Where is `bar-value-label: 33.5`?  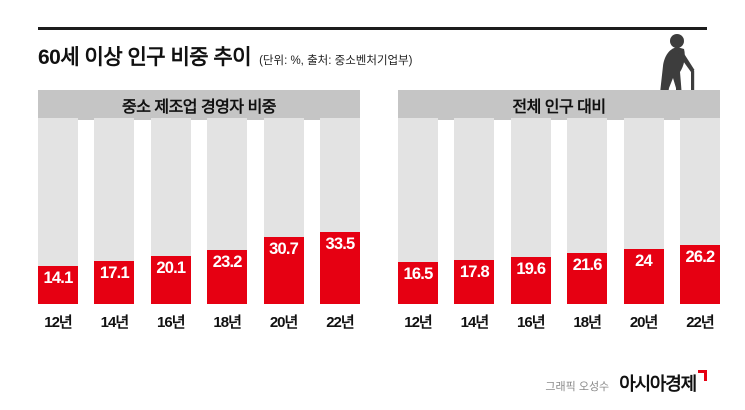 bar-value-label: 33.5 is located at coordinates (340, 244).